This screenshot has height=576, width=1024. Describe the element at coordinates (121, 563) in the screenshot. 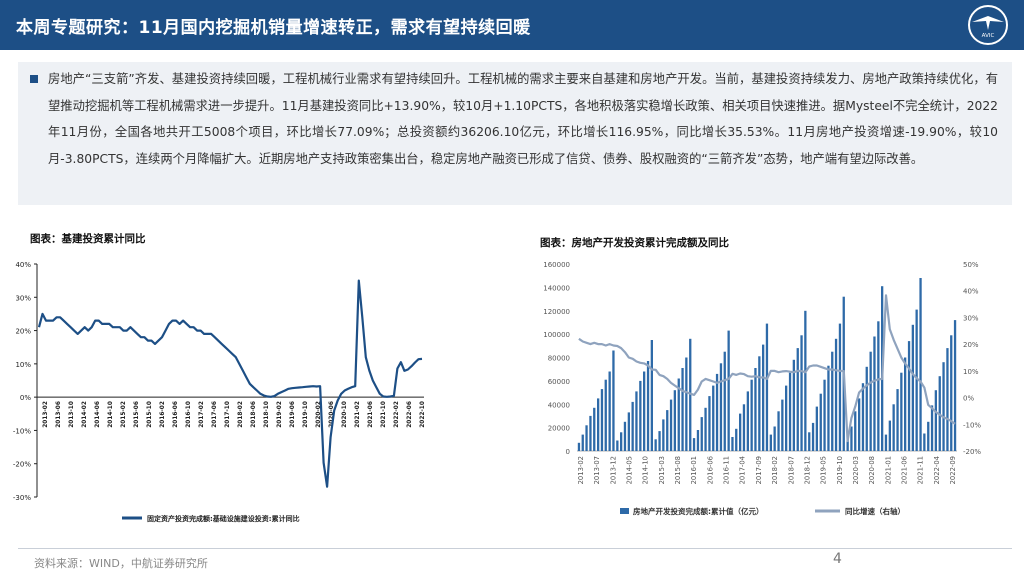

I see `source-note: 资料来源：WIND，中航证券研究所` at that location.